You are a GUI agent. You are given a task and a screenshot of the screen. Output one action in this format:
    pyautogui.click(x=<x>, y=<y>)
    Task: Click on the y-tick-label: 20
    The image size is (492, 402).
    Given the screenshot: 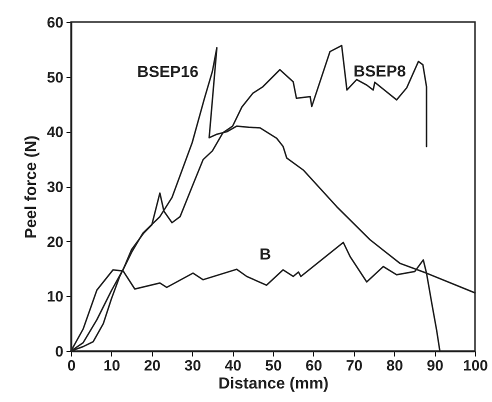 What is the action you would take?
    pyautogui.click(x=55, y=242)
    